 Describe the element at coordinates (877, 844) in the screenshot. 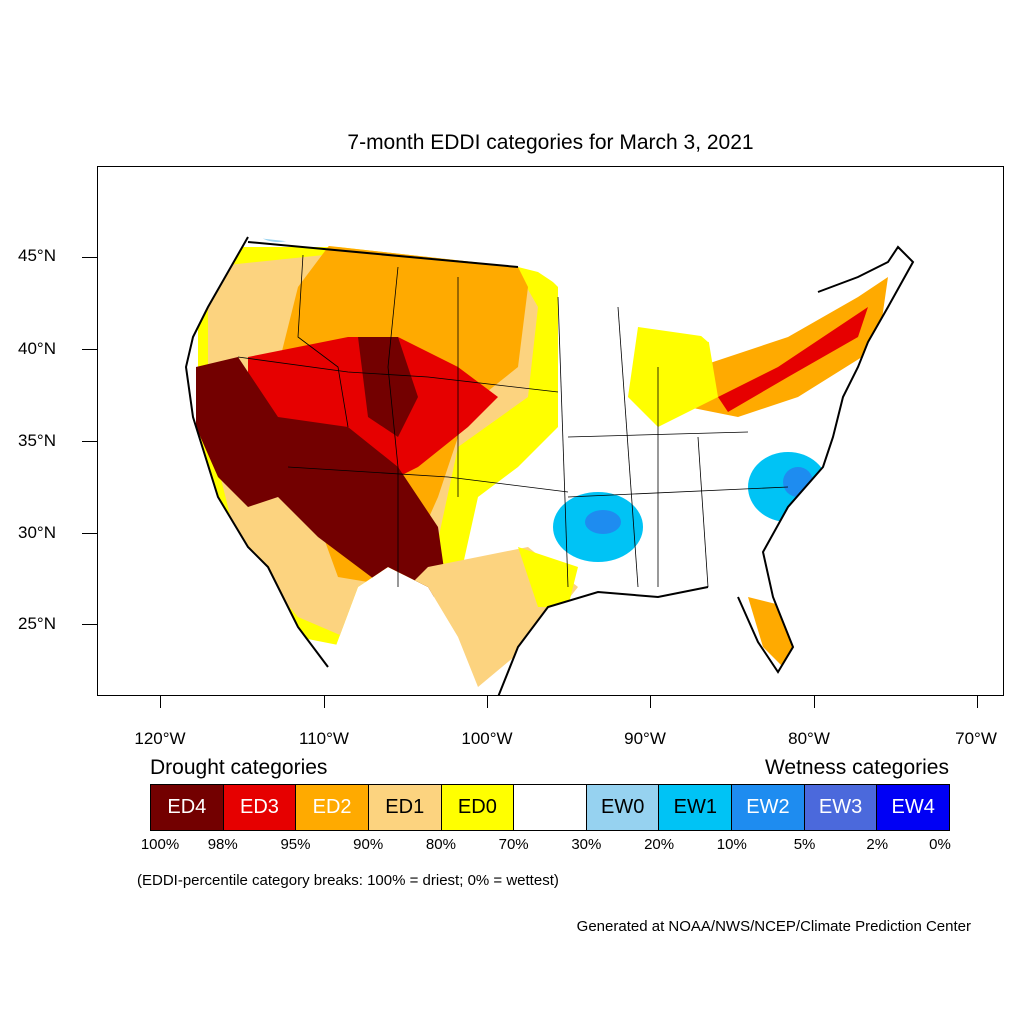

I see `legend-break-label: 2%` at that location.